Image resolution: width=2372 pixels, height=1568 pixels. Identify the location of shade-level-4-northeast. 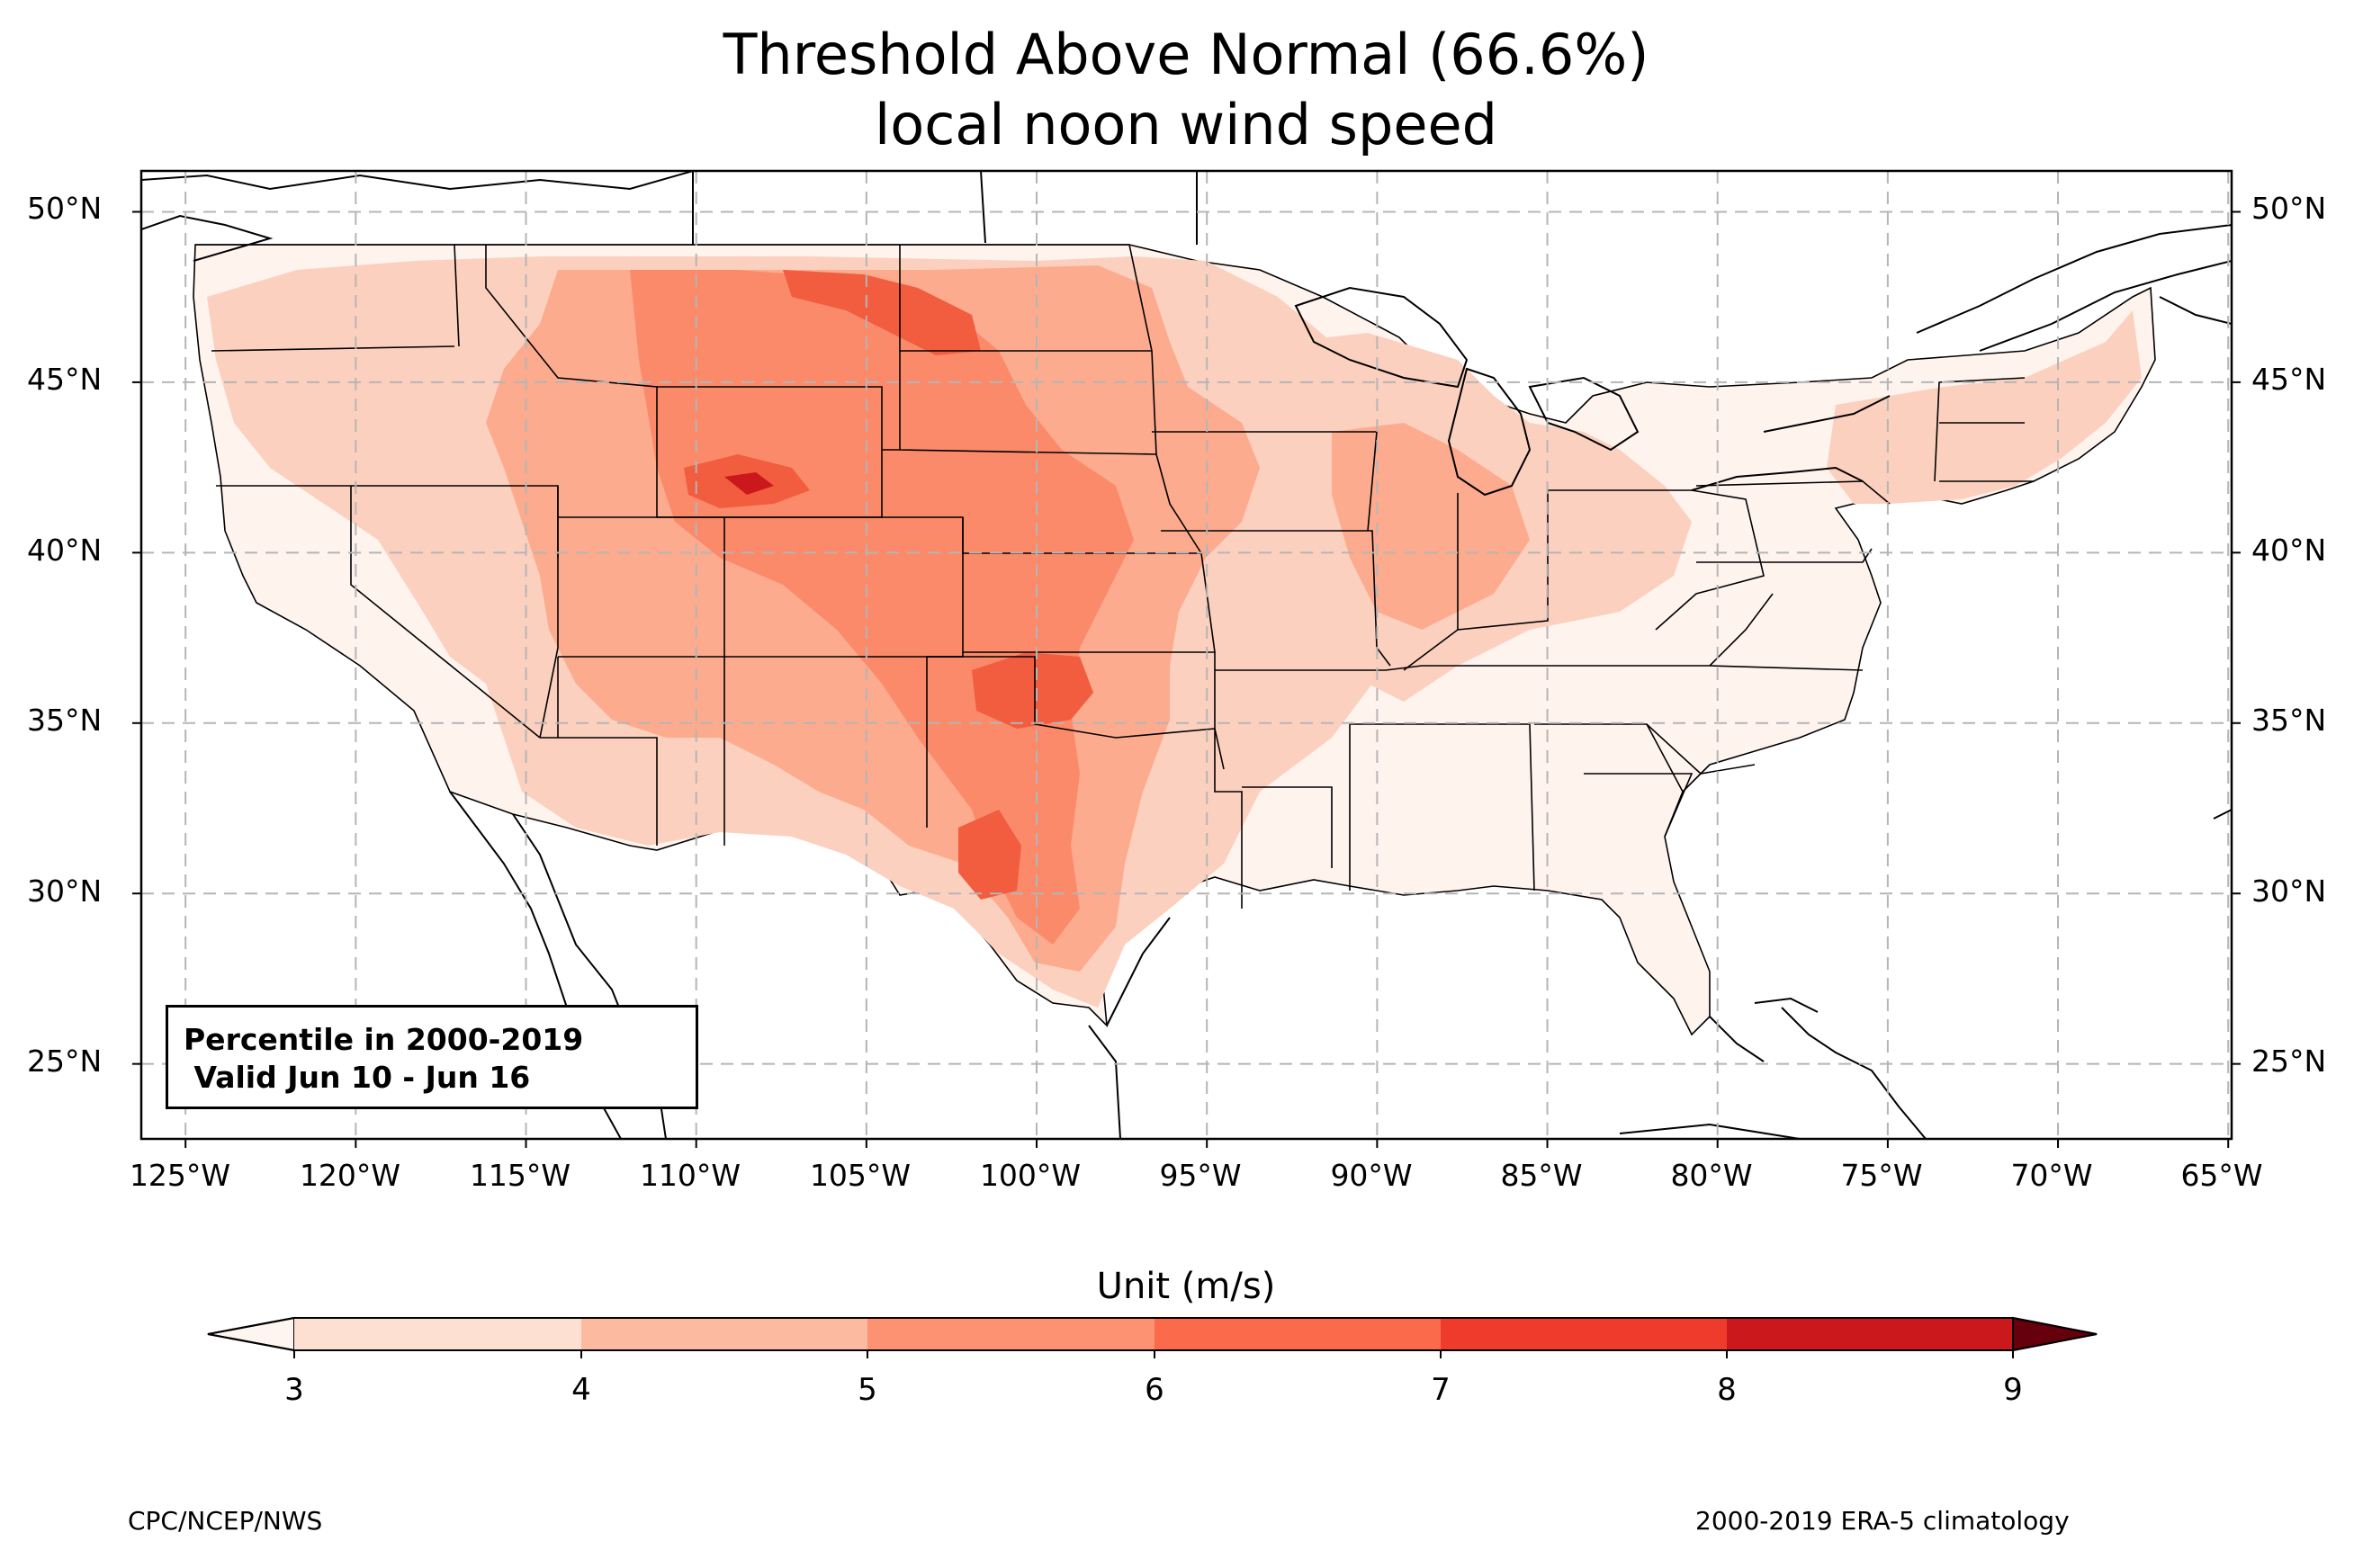
(1984, 407).